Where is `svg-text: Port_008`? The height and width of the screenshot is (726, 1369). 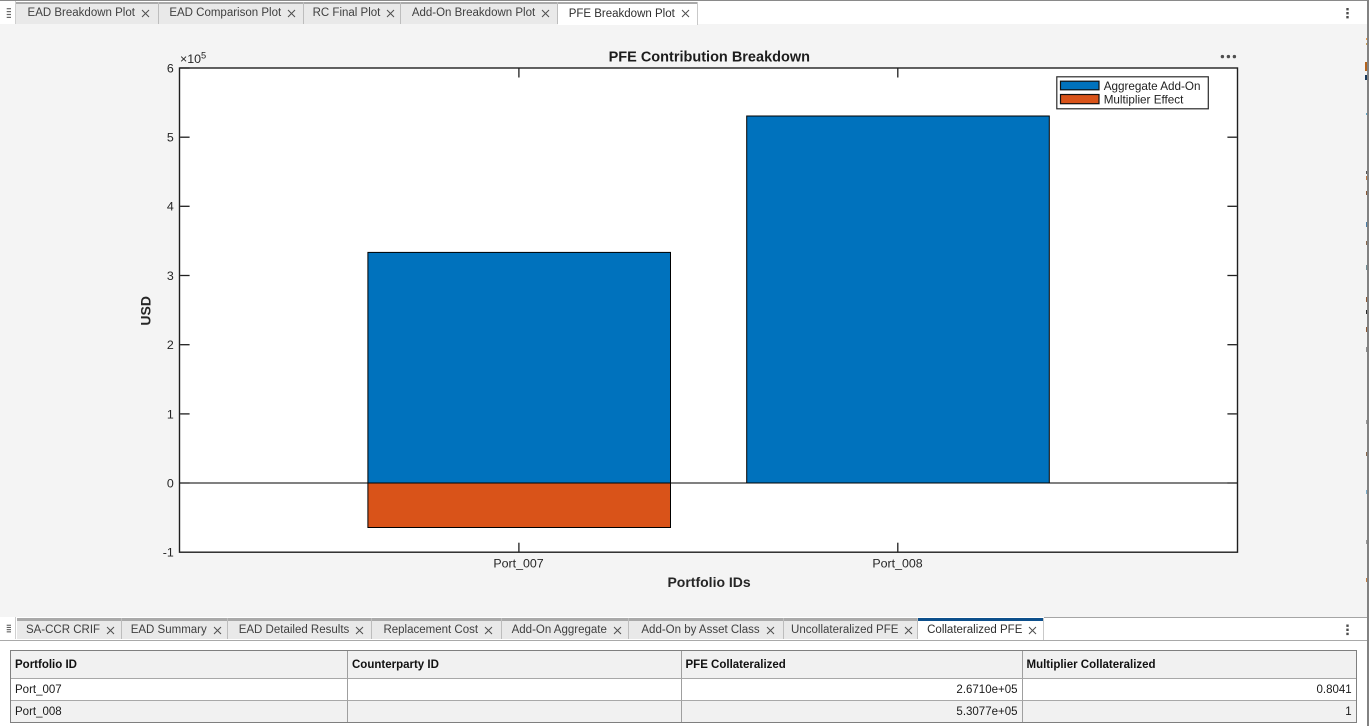
svg-text: Port_008 is located at coordinates (897, 564).